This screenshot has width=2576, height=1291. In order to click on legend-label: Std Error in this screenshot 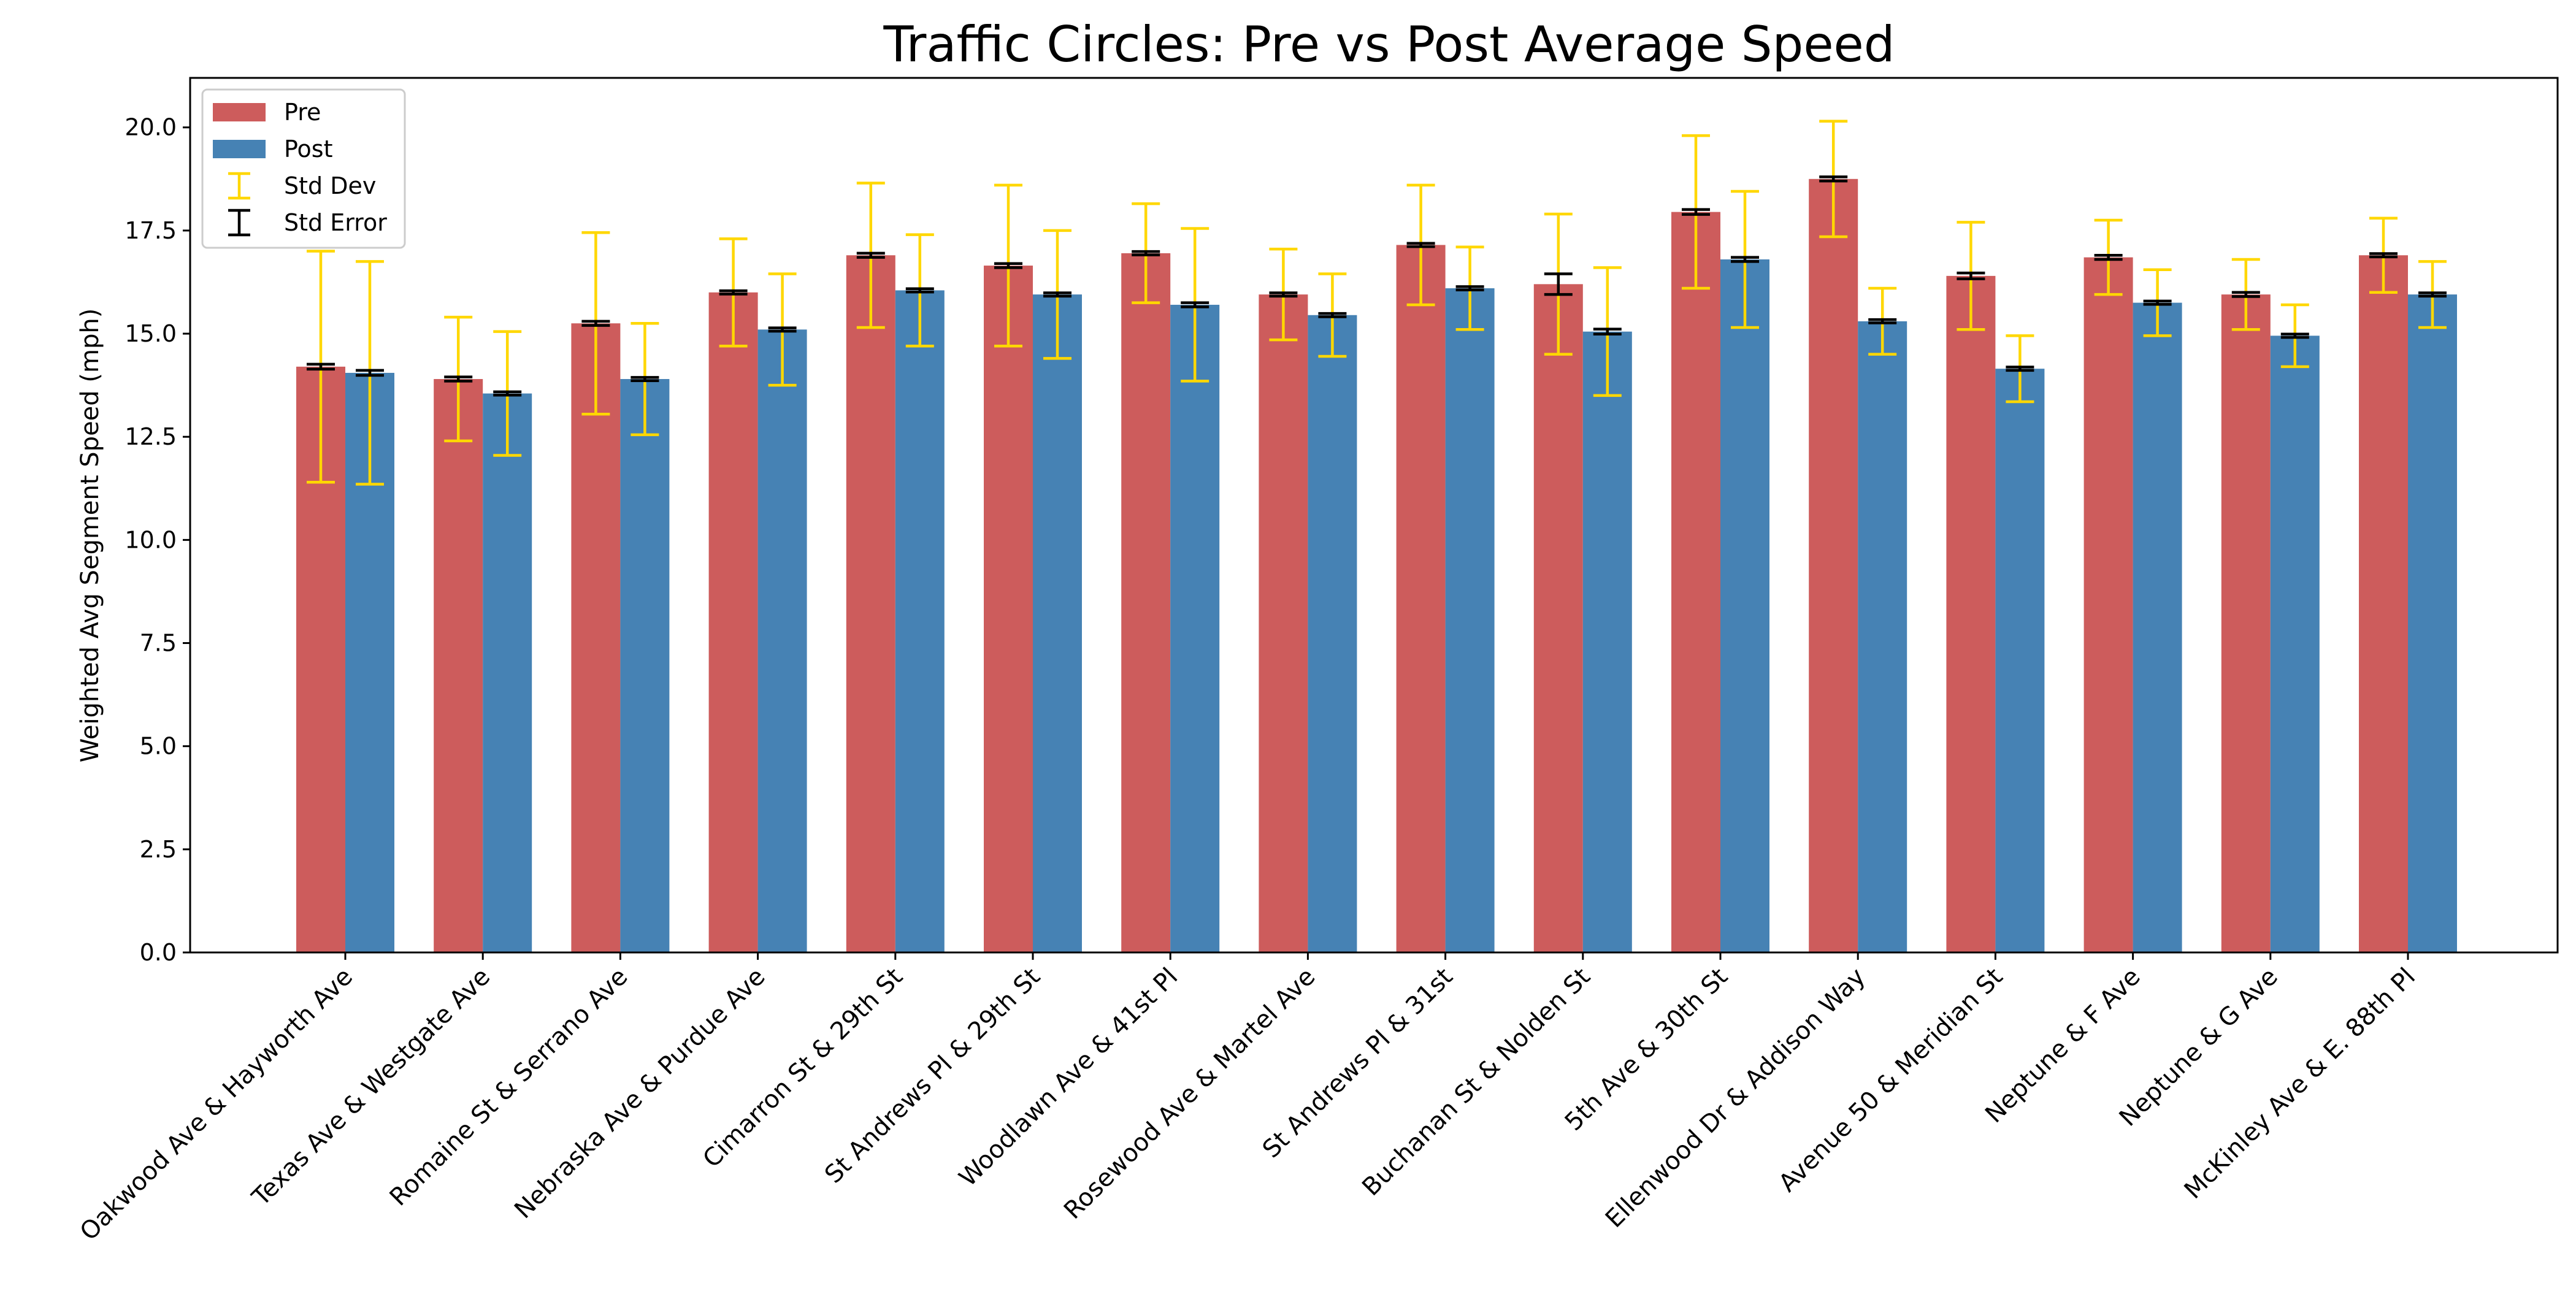, I will do `click(335, 222)`.